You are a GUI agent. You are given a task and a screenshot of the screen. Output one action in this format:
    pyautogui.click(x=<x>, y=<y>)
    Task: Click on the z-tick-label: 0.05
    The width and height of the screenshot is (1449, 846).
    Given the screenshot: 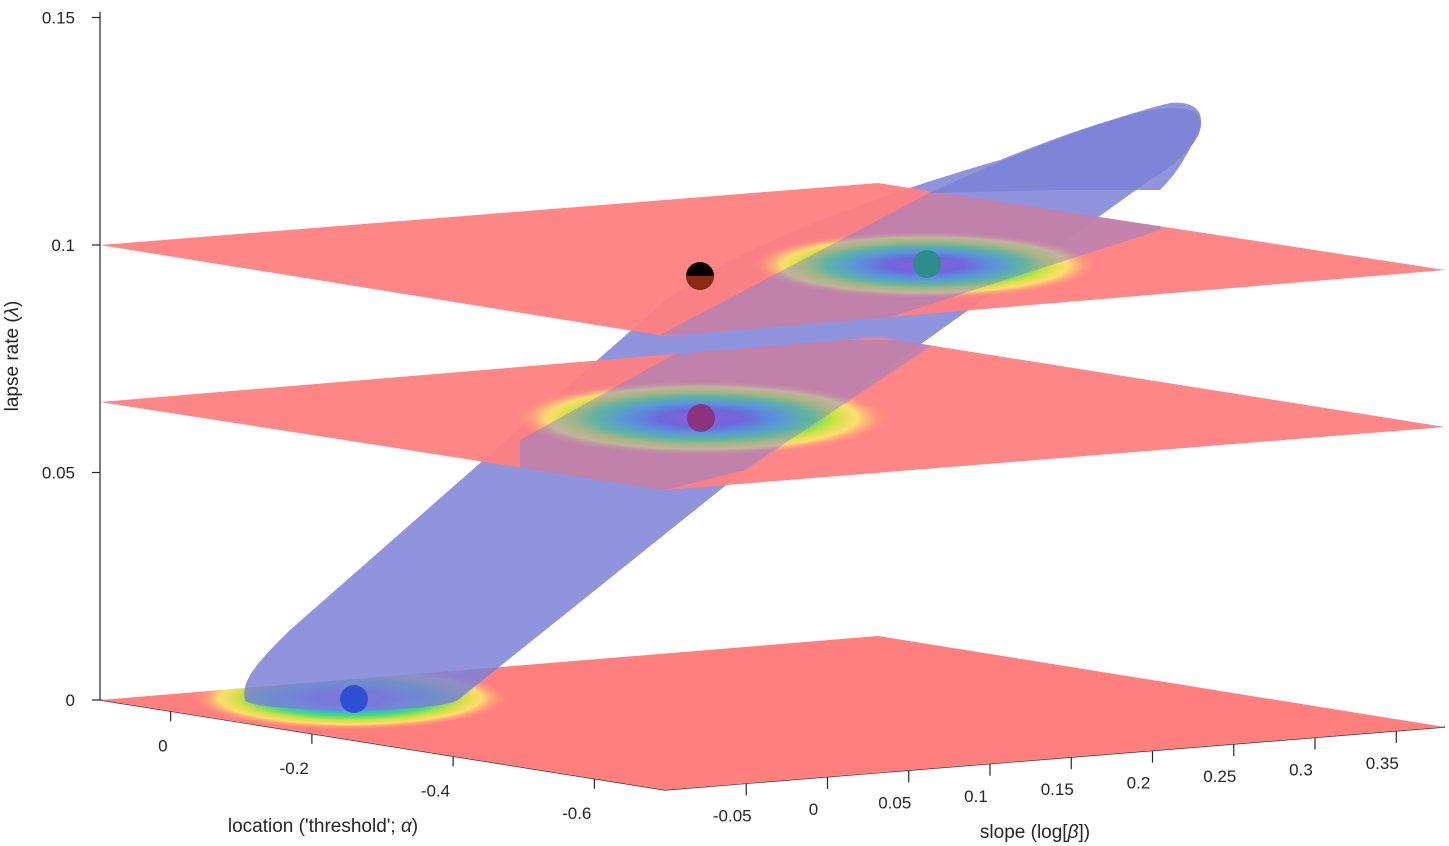 What is the action you would take?
    pyautogui.click(x=58, y=473)
    